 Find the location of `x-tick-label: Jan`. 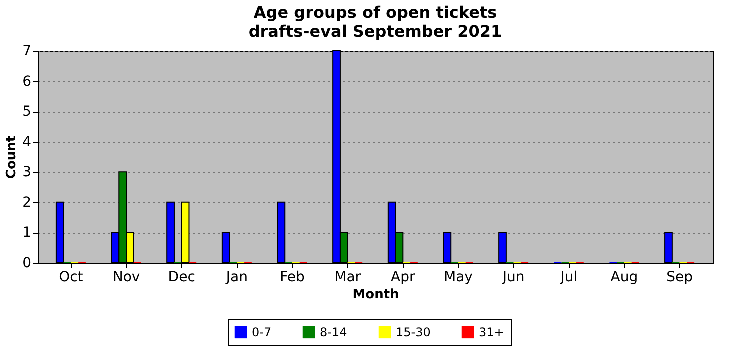

x-tick-label: Jan is located at coordinates (236, 278).